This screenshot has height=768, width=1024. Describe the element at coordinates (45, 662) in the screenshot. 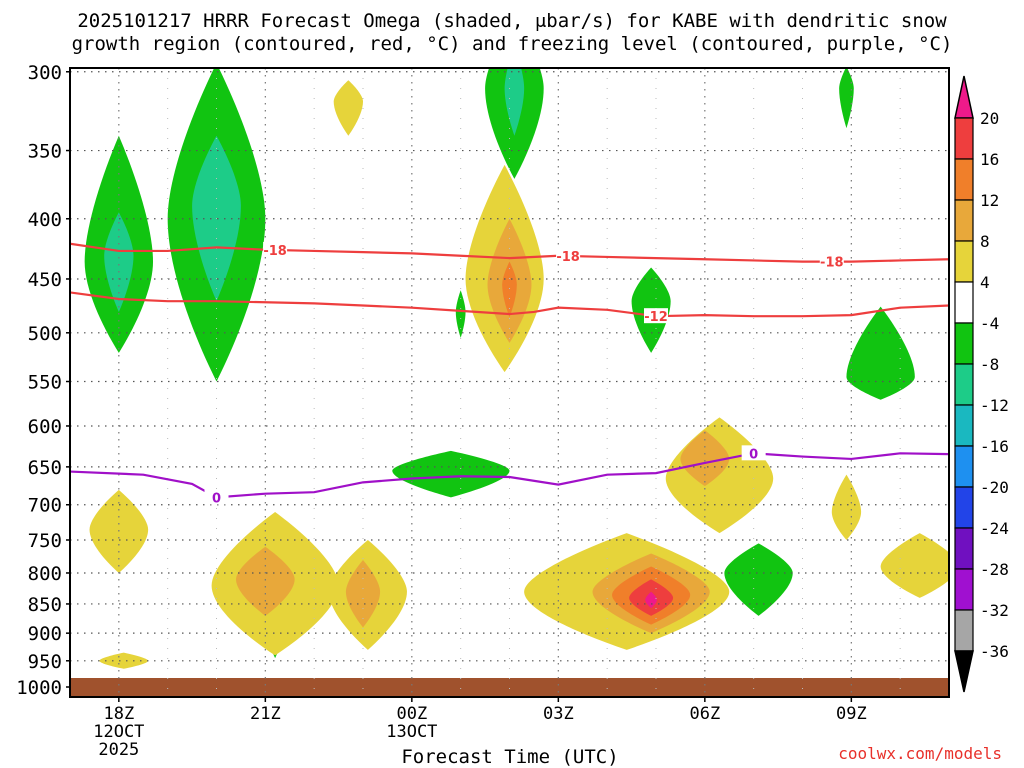

I see `y-tick-label: 950` at that location.